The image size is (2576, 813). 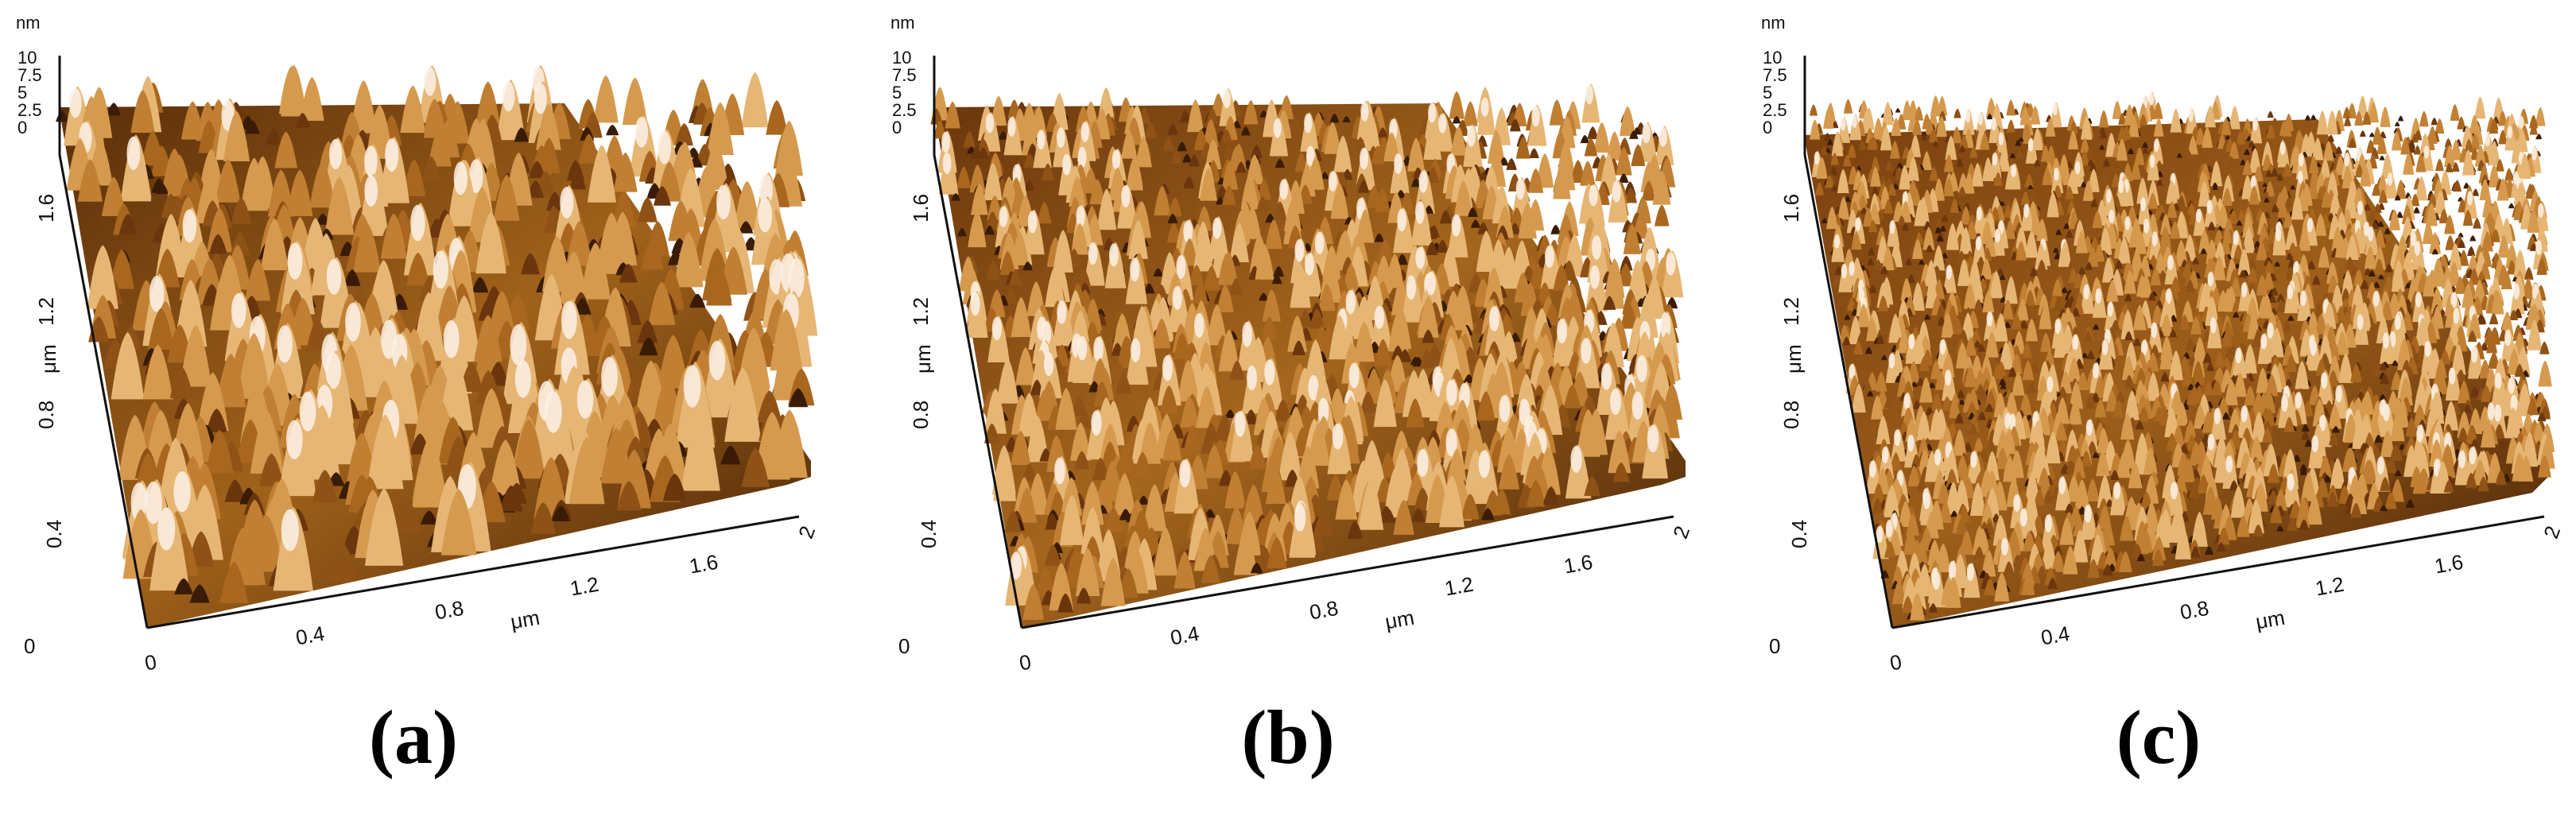 I want to click on y-tick-label: 0.8, so click(x=46, y=414).